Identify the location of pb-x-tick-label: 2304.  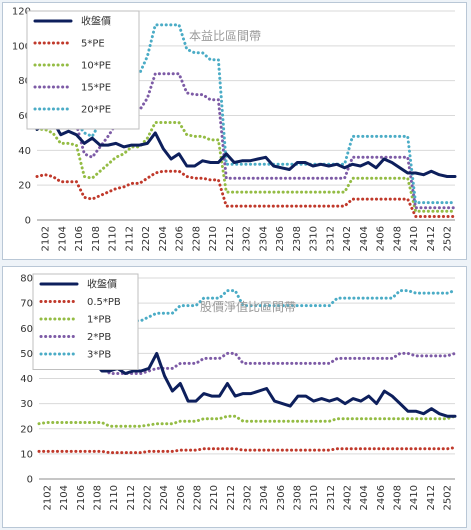
(264, 497).